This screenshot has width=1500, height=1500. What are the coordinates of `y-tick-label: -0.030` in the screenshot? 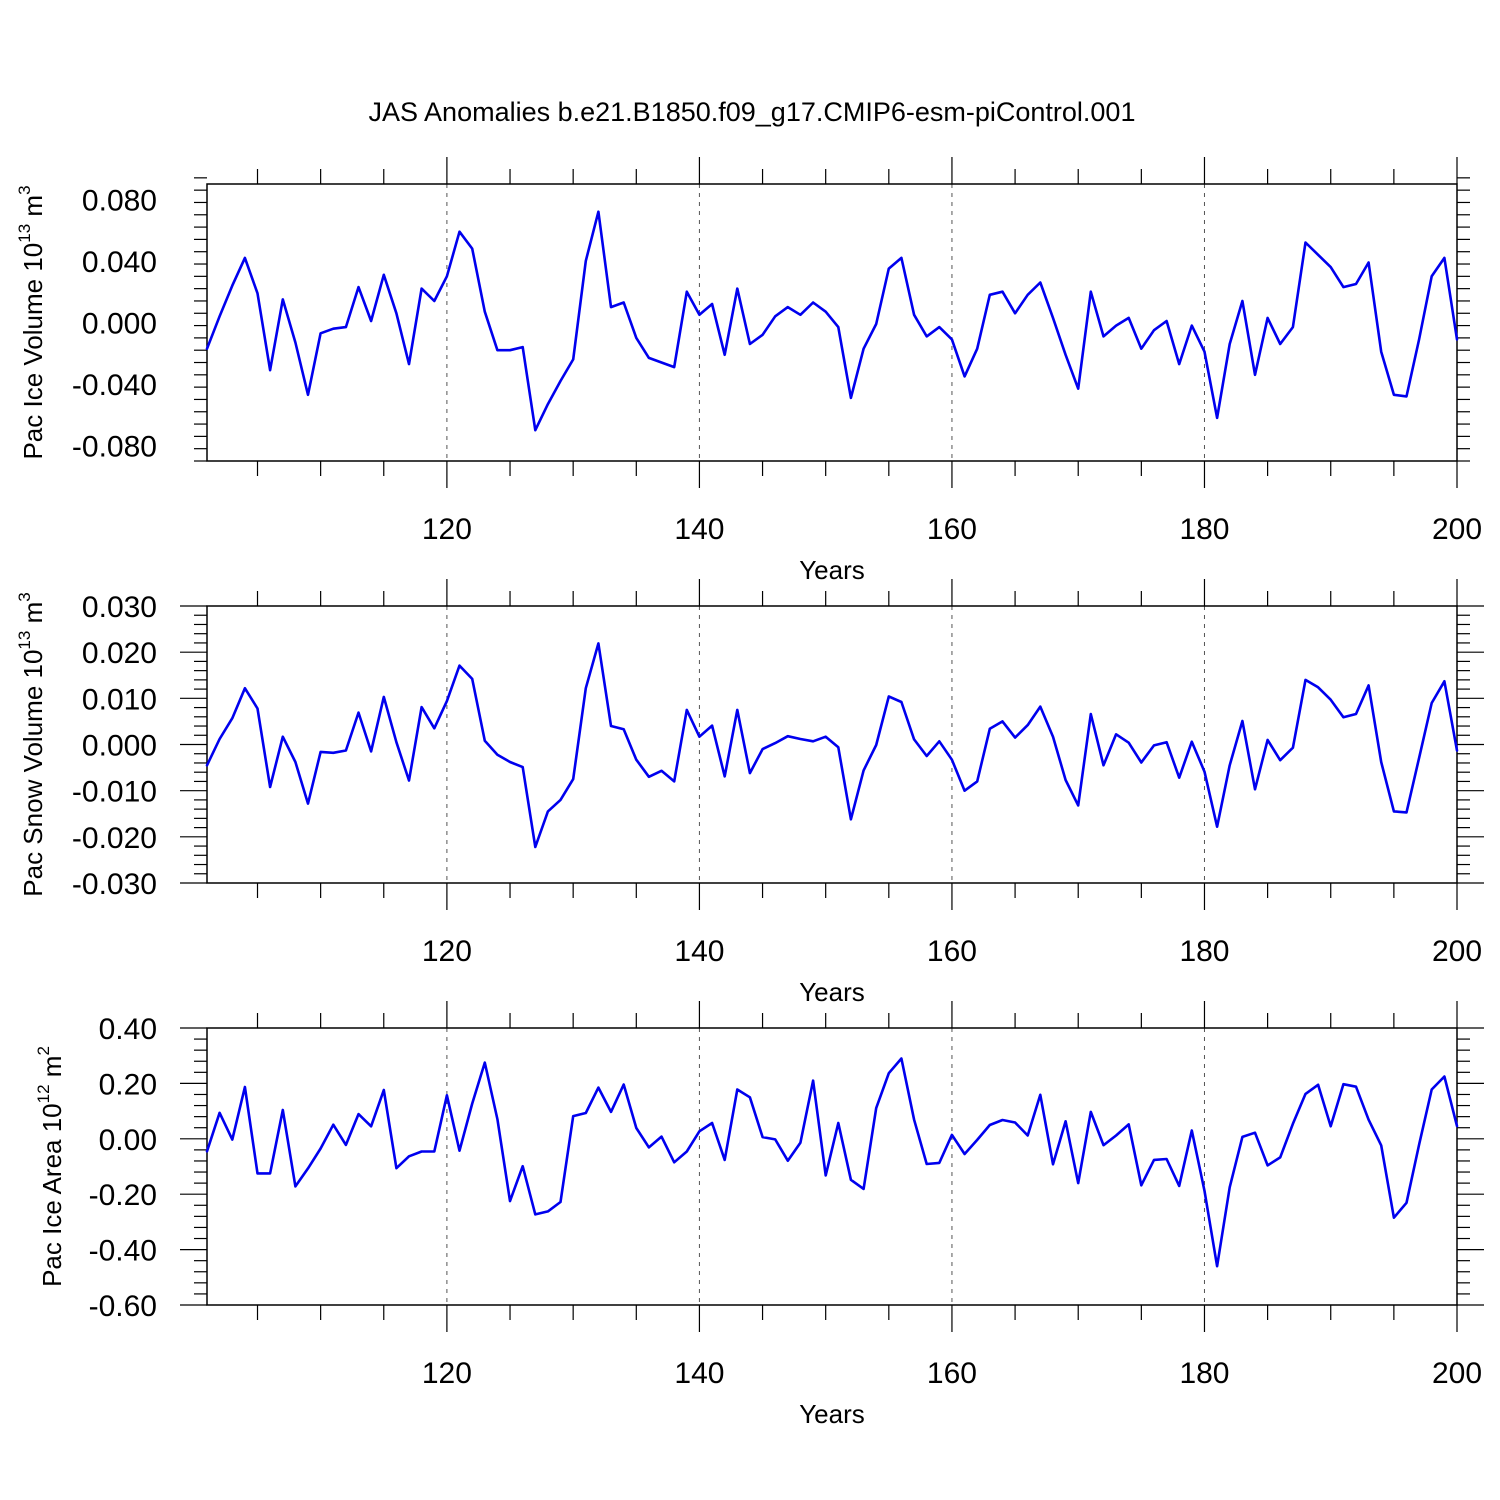 It's located at (114, 884).